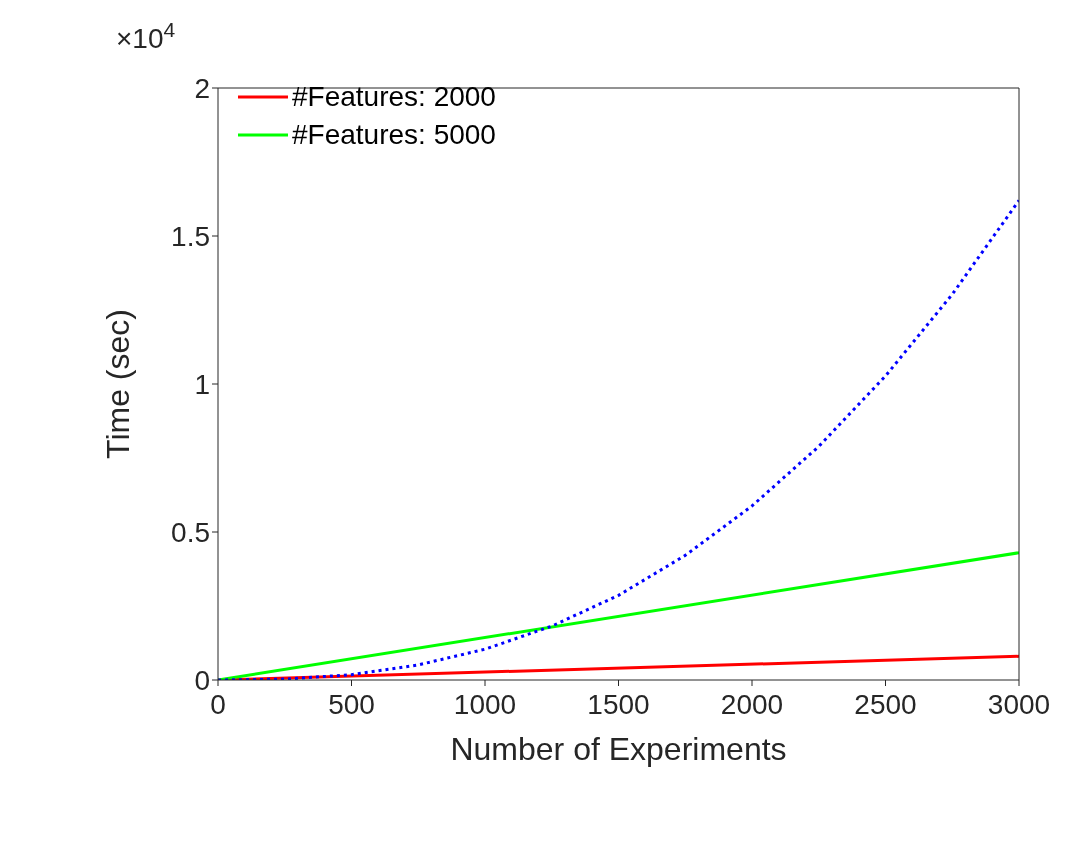  What do you see at coordinates (618, 749) in the screenshot?
I see `x-axis-title: Number of Experiments` at bounding box center [618, 749].